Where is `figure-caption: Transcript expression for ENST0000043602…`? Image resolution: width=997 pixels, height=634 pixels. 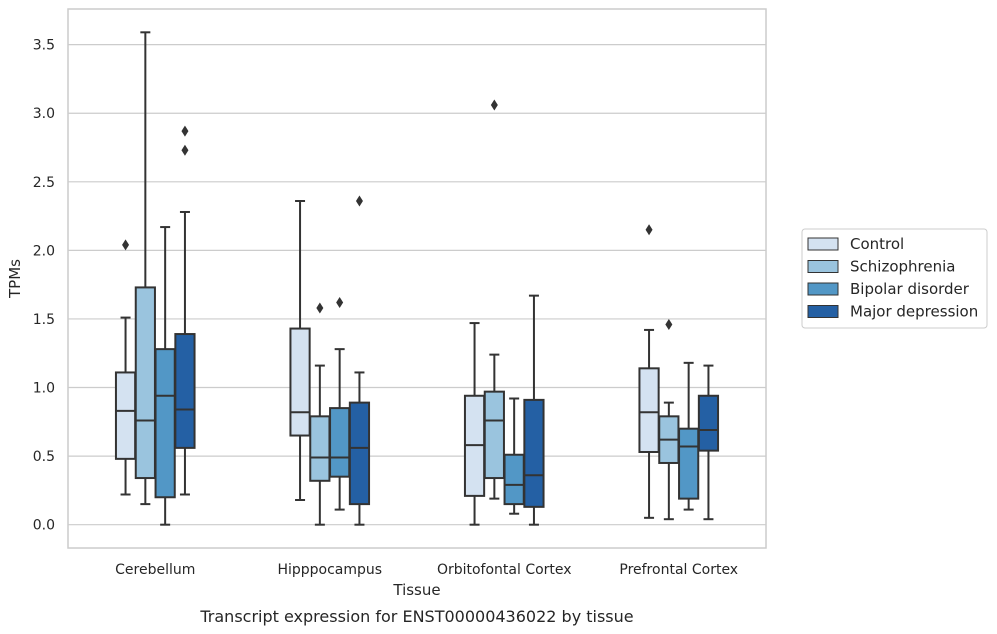 figure-caption: Transcript expression for ENST0000043602… is located at coordinates (416, 616).